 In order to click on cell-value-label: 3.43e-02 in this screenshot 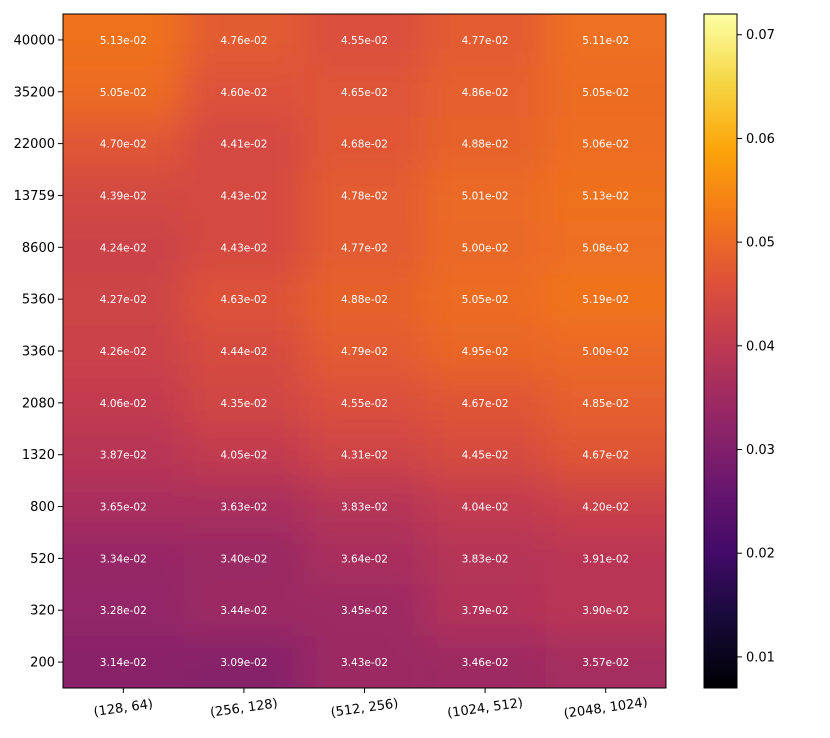, I will do `click(364, 663)`.